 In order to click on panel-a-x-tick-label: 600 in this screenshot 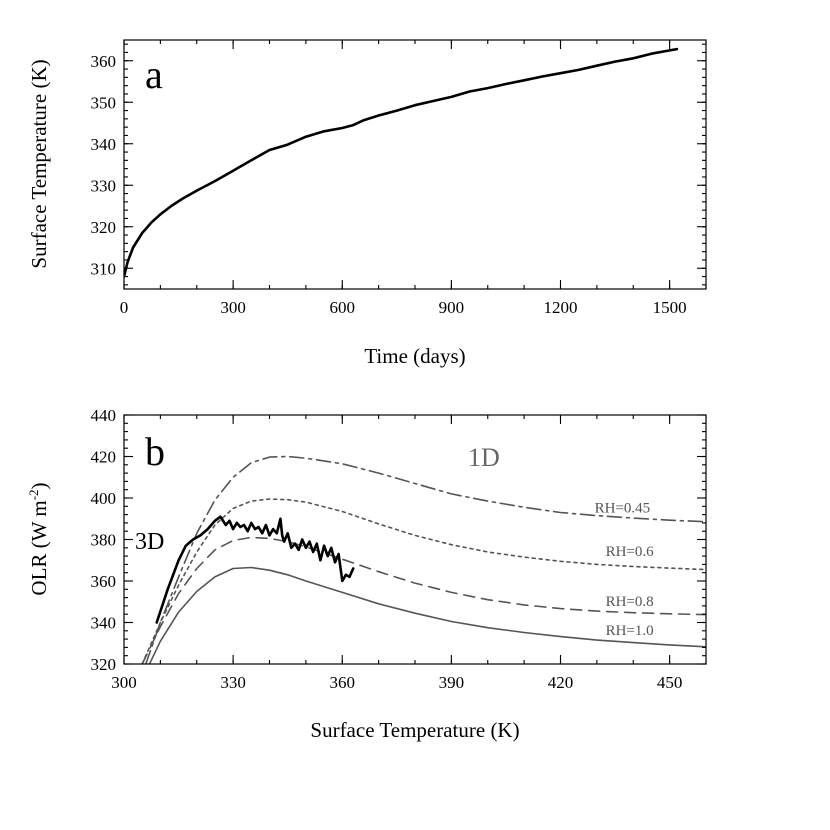, I will do `click(343, 307)`.